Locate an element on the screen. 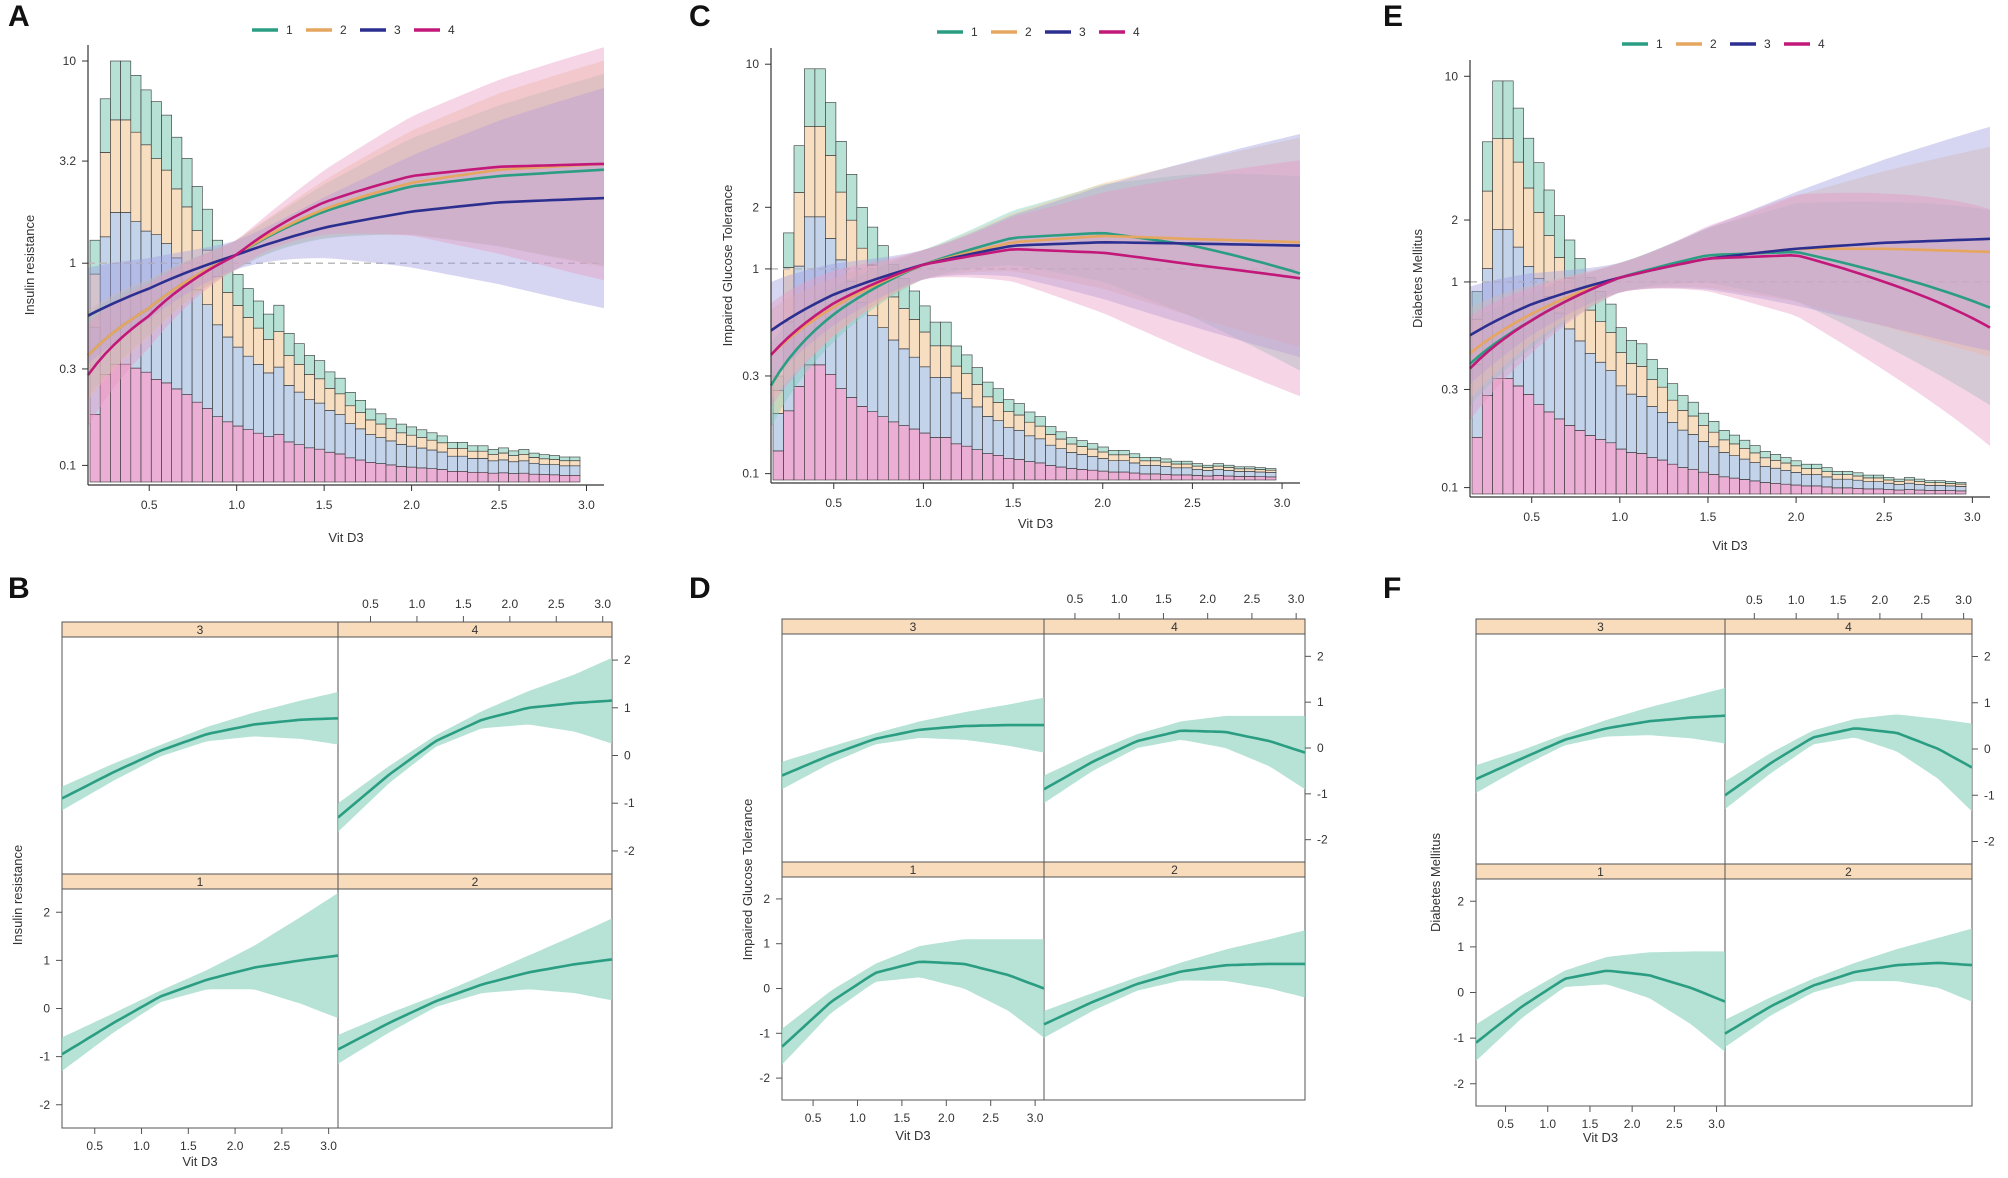 The width and height of the screenshot is (2008, 1178). y-tick-label: 1 is located at coordinates (46, 960).